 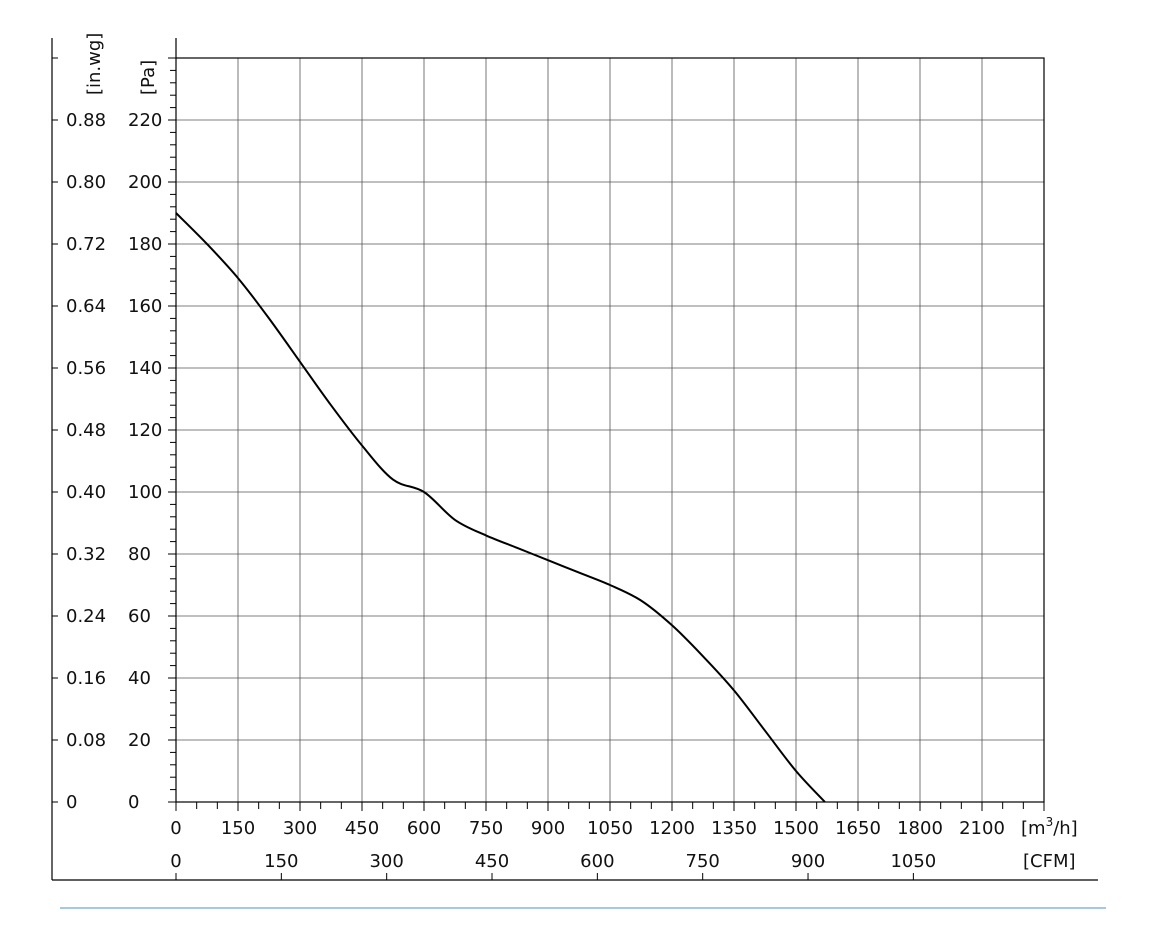 I want to click on x-tick-label: 2100, so click(x=982, y=828).